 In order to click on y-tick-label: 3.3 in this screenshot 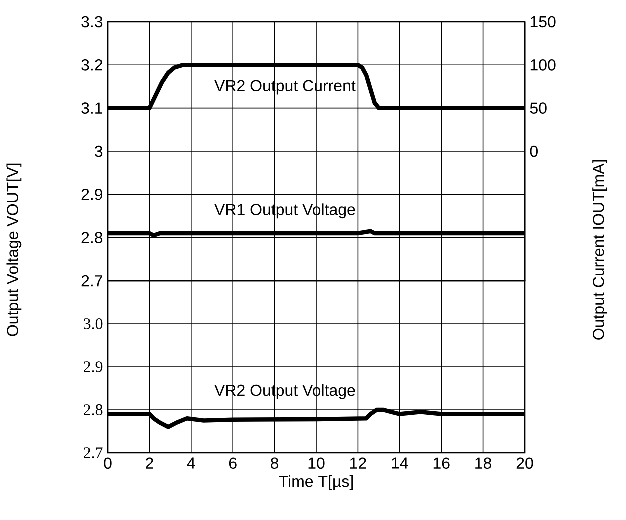, I will do `click(92, 22)`.